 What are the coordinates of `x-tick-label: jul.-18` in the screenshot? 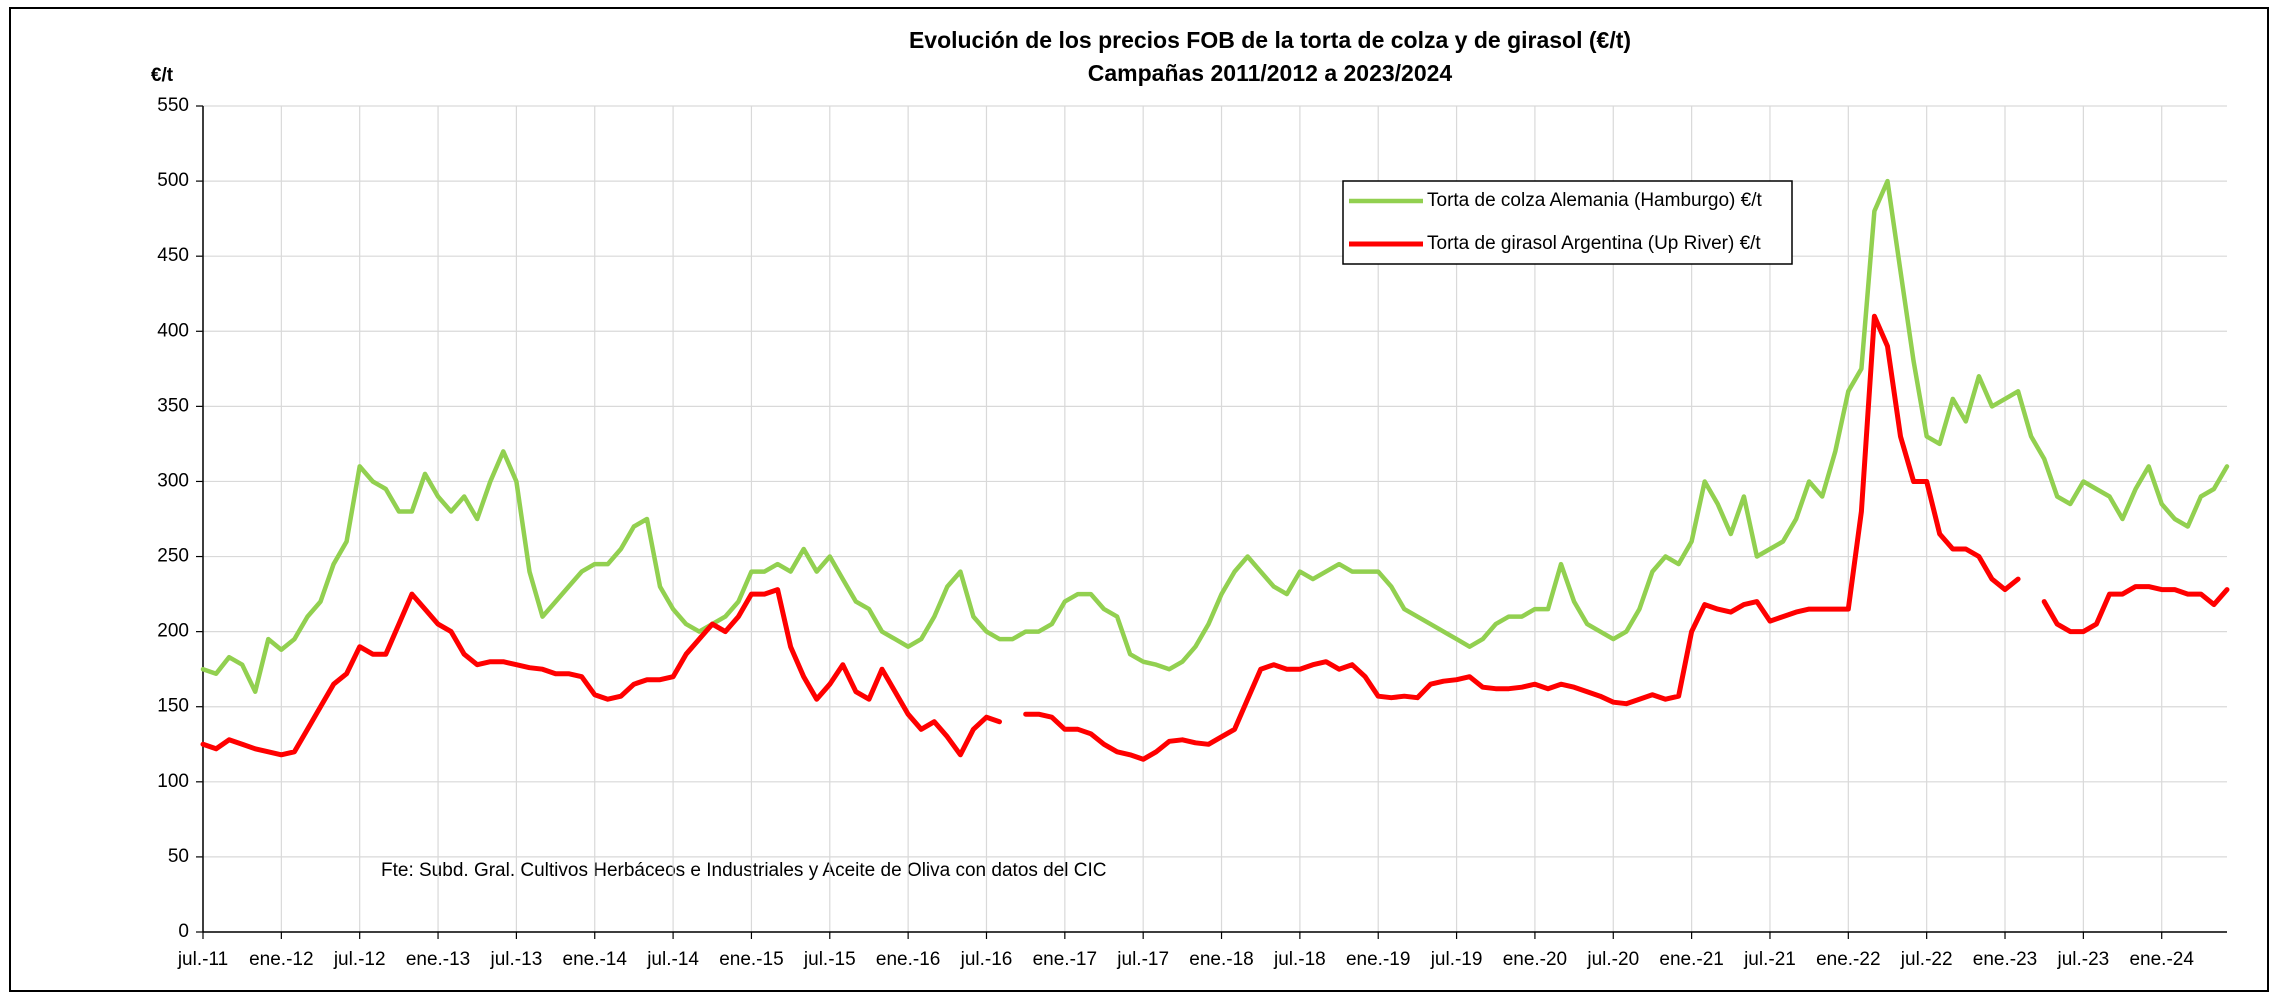 It's located at (1299, 959).